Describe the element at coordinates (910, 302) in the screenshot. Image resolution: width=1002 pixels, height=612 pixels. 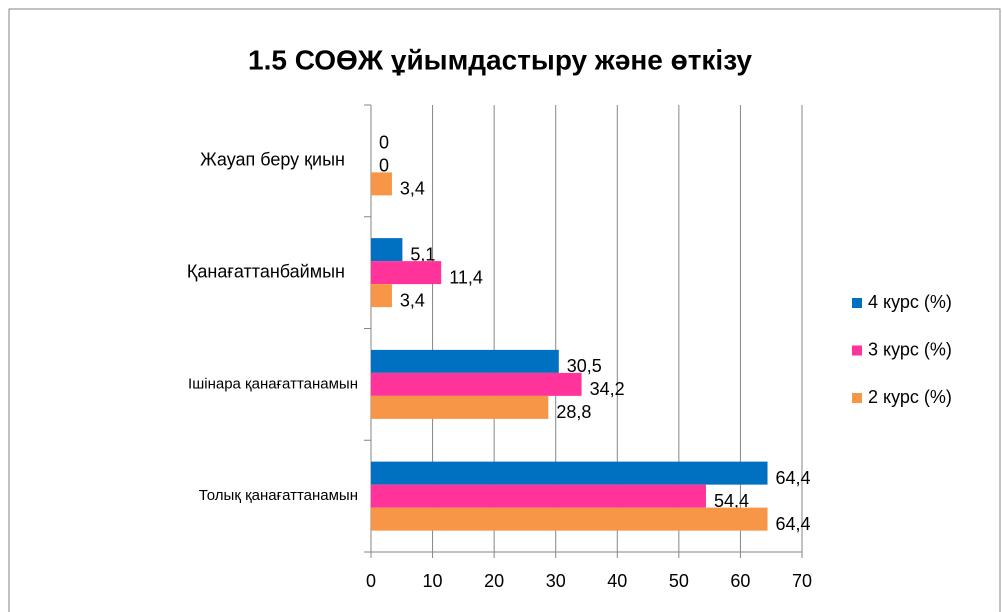
I see `legend-label: 4 курс (%)` at that location.